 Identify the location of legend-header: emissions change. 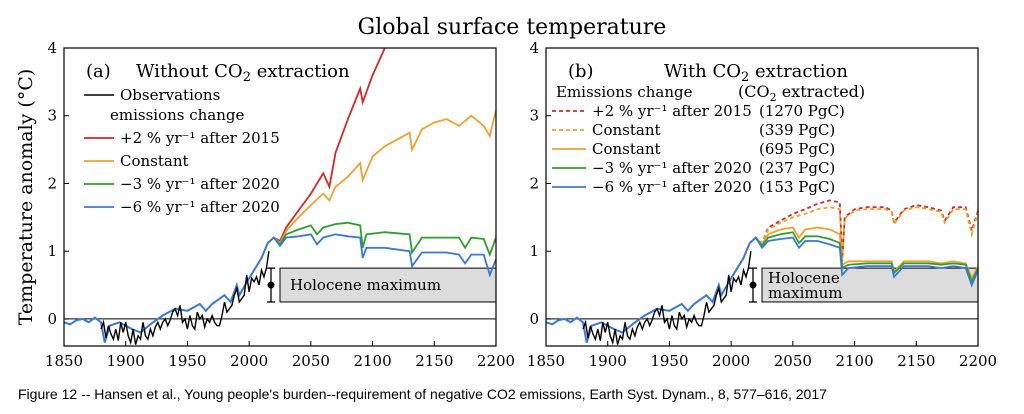
(177, 115).